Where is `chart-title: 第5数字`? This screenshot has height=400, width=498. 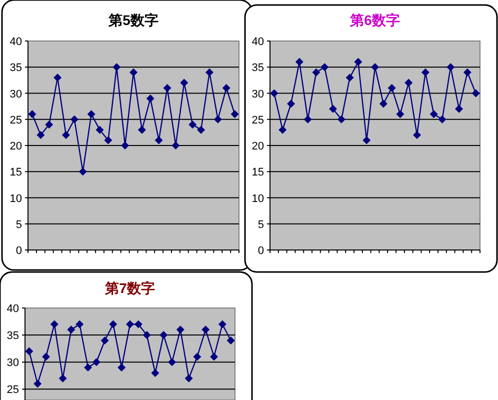 chart-title: 第5数字 is located at coordinates (133, 20).